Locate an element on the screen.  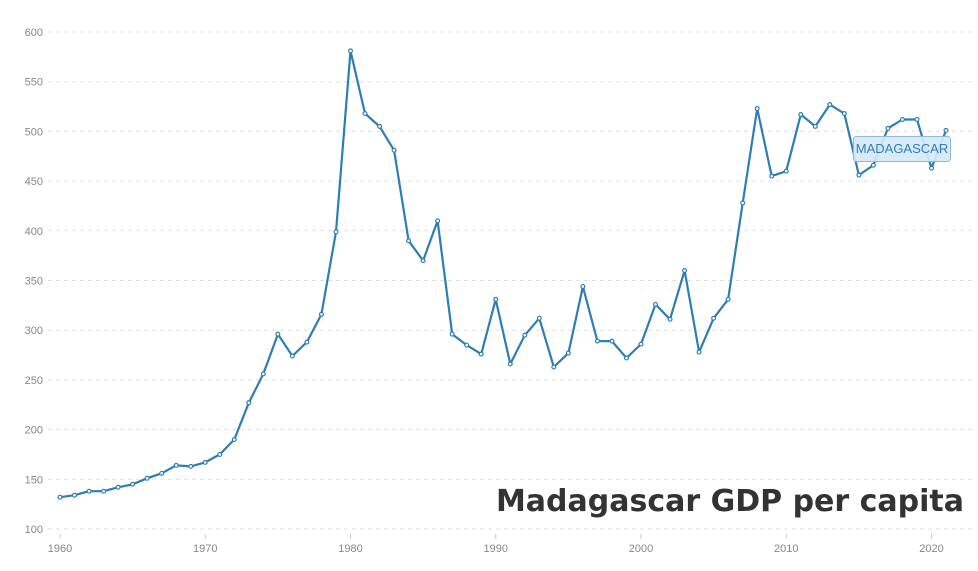
data-point-1960 is located at coordinates (60, 497).